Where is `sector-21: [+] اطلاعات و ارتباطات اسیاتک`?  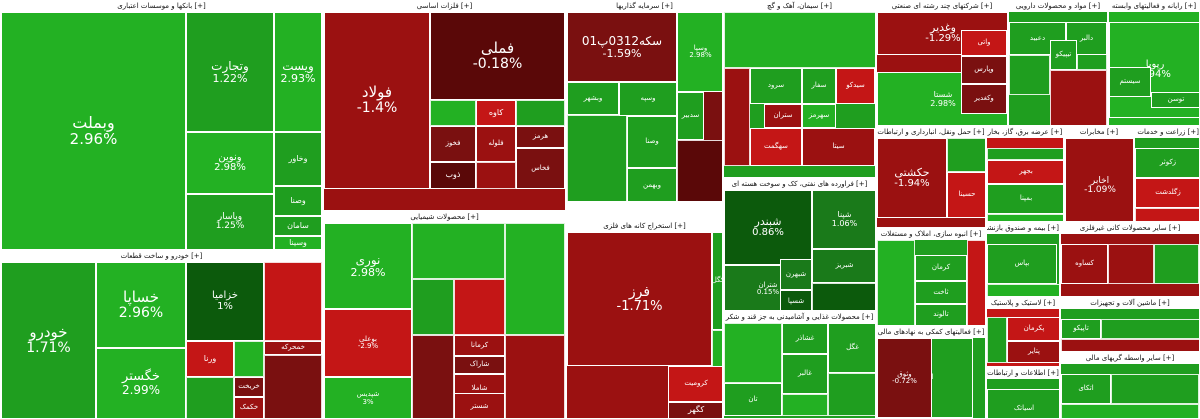 sector-21: [+] اطلاعات و ارتباطات اسیاتک is located at coordinates (1023, 393).